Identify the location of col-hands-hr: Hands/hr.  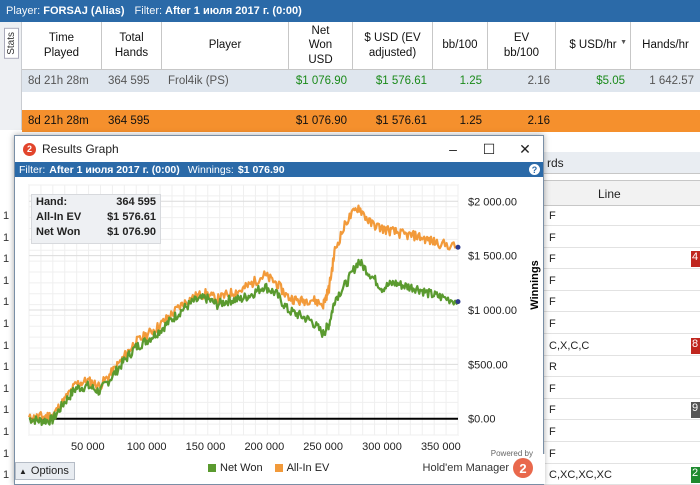
(665, 45).